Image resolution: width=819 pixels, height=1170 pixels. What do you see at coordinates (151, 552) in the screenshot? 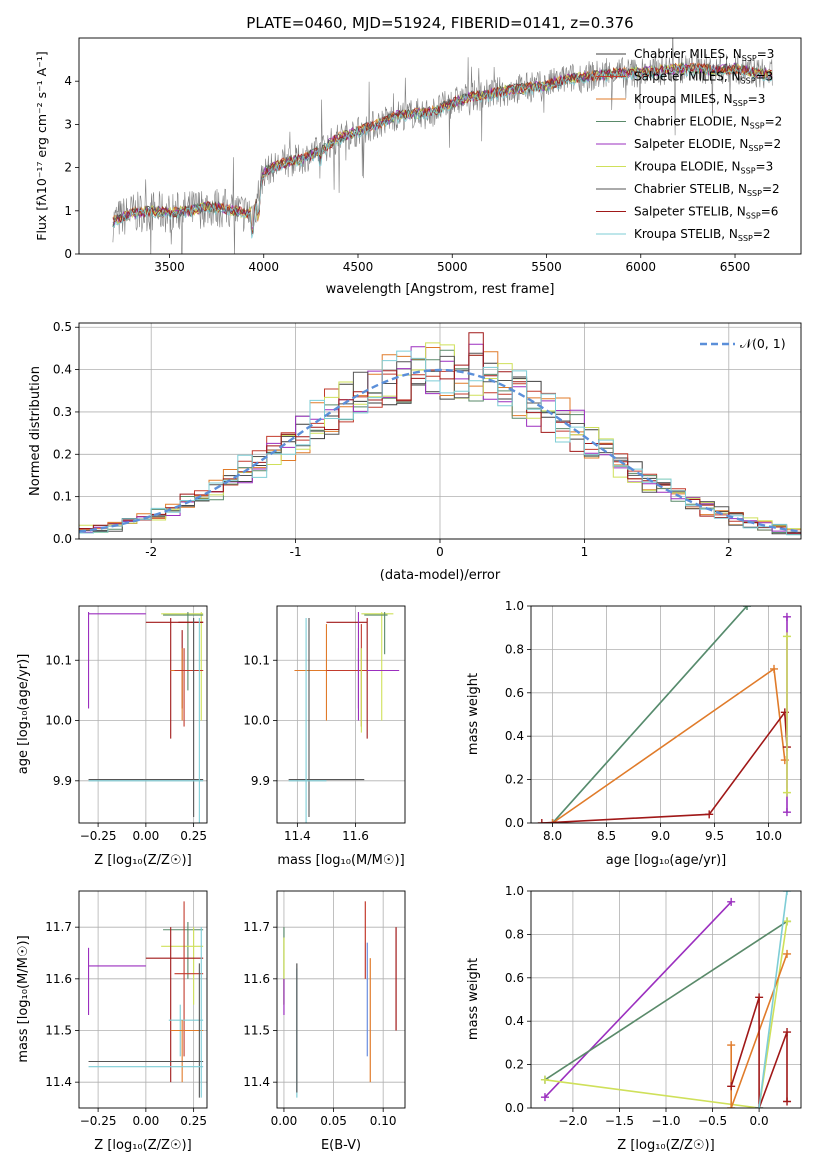
I see `x-tick-label: -2` at bounding box center [151, 552].